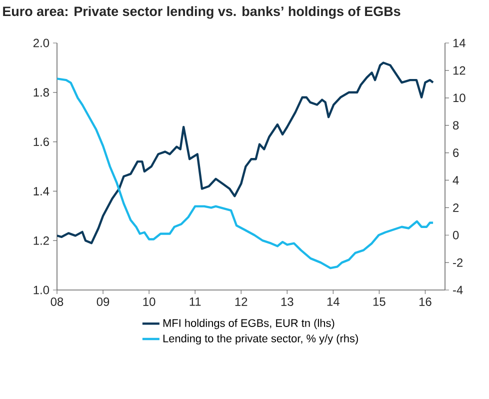 The height and width of the screenshot is (399, 489). Describe the element at coordinates (149, 302) in the screenshot. I see `x-tick-label: 10` at that location.